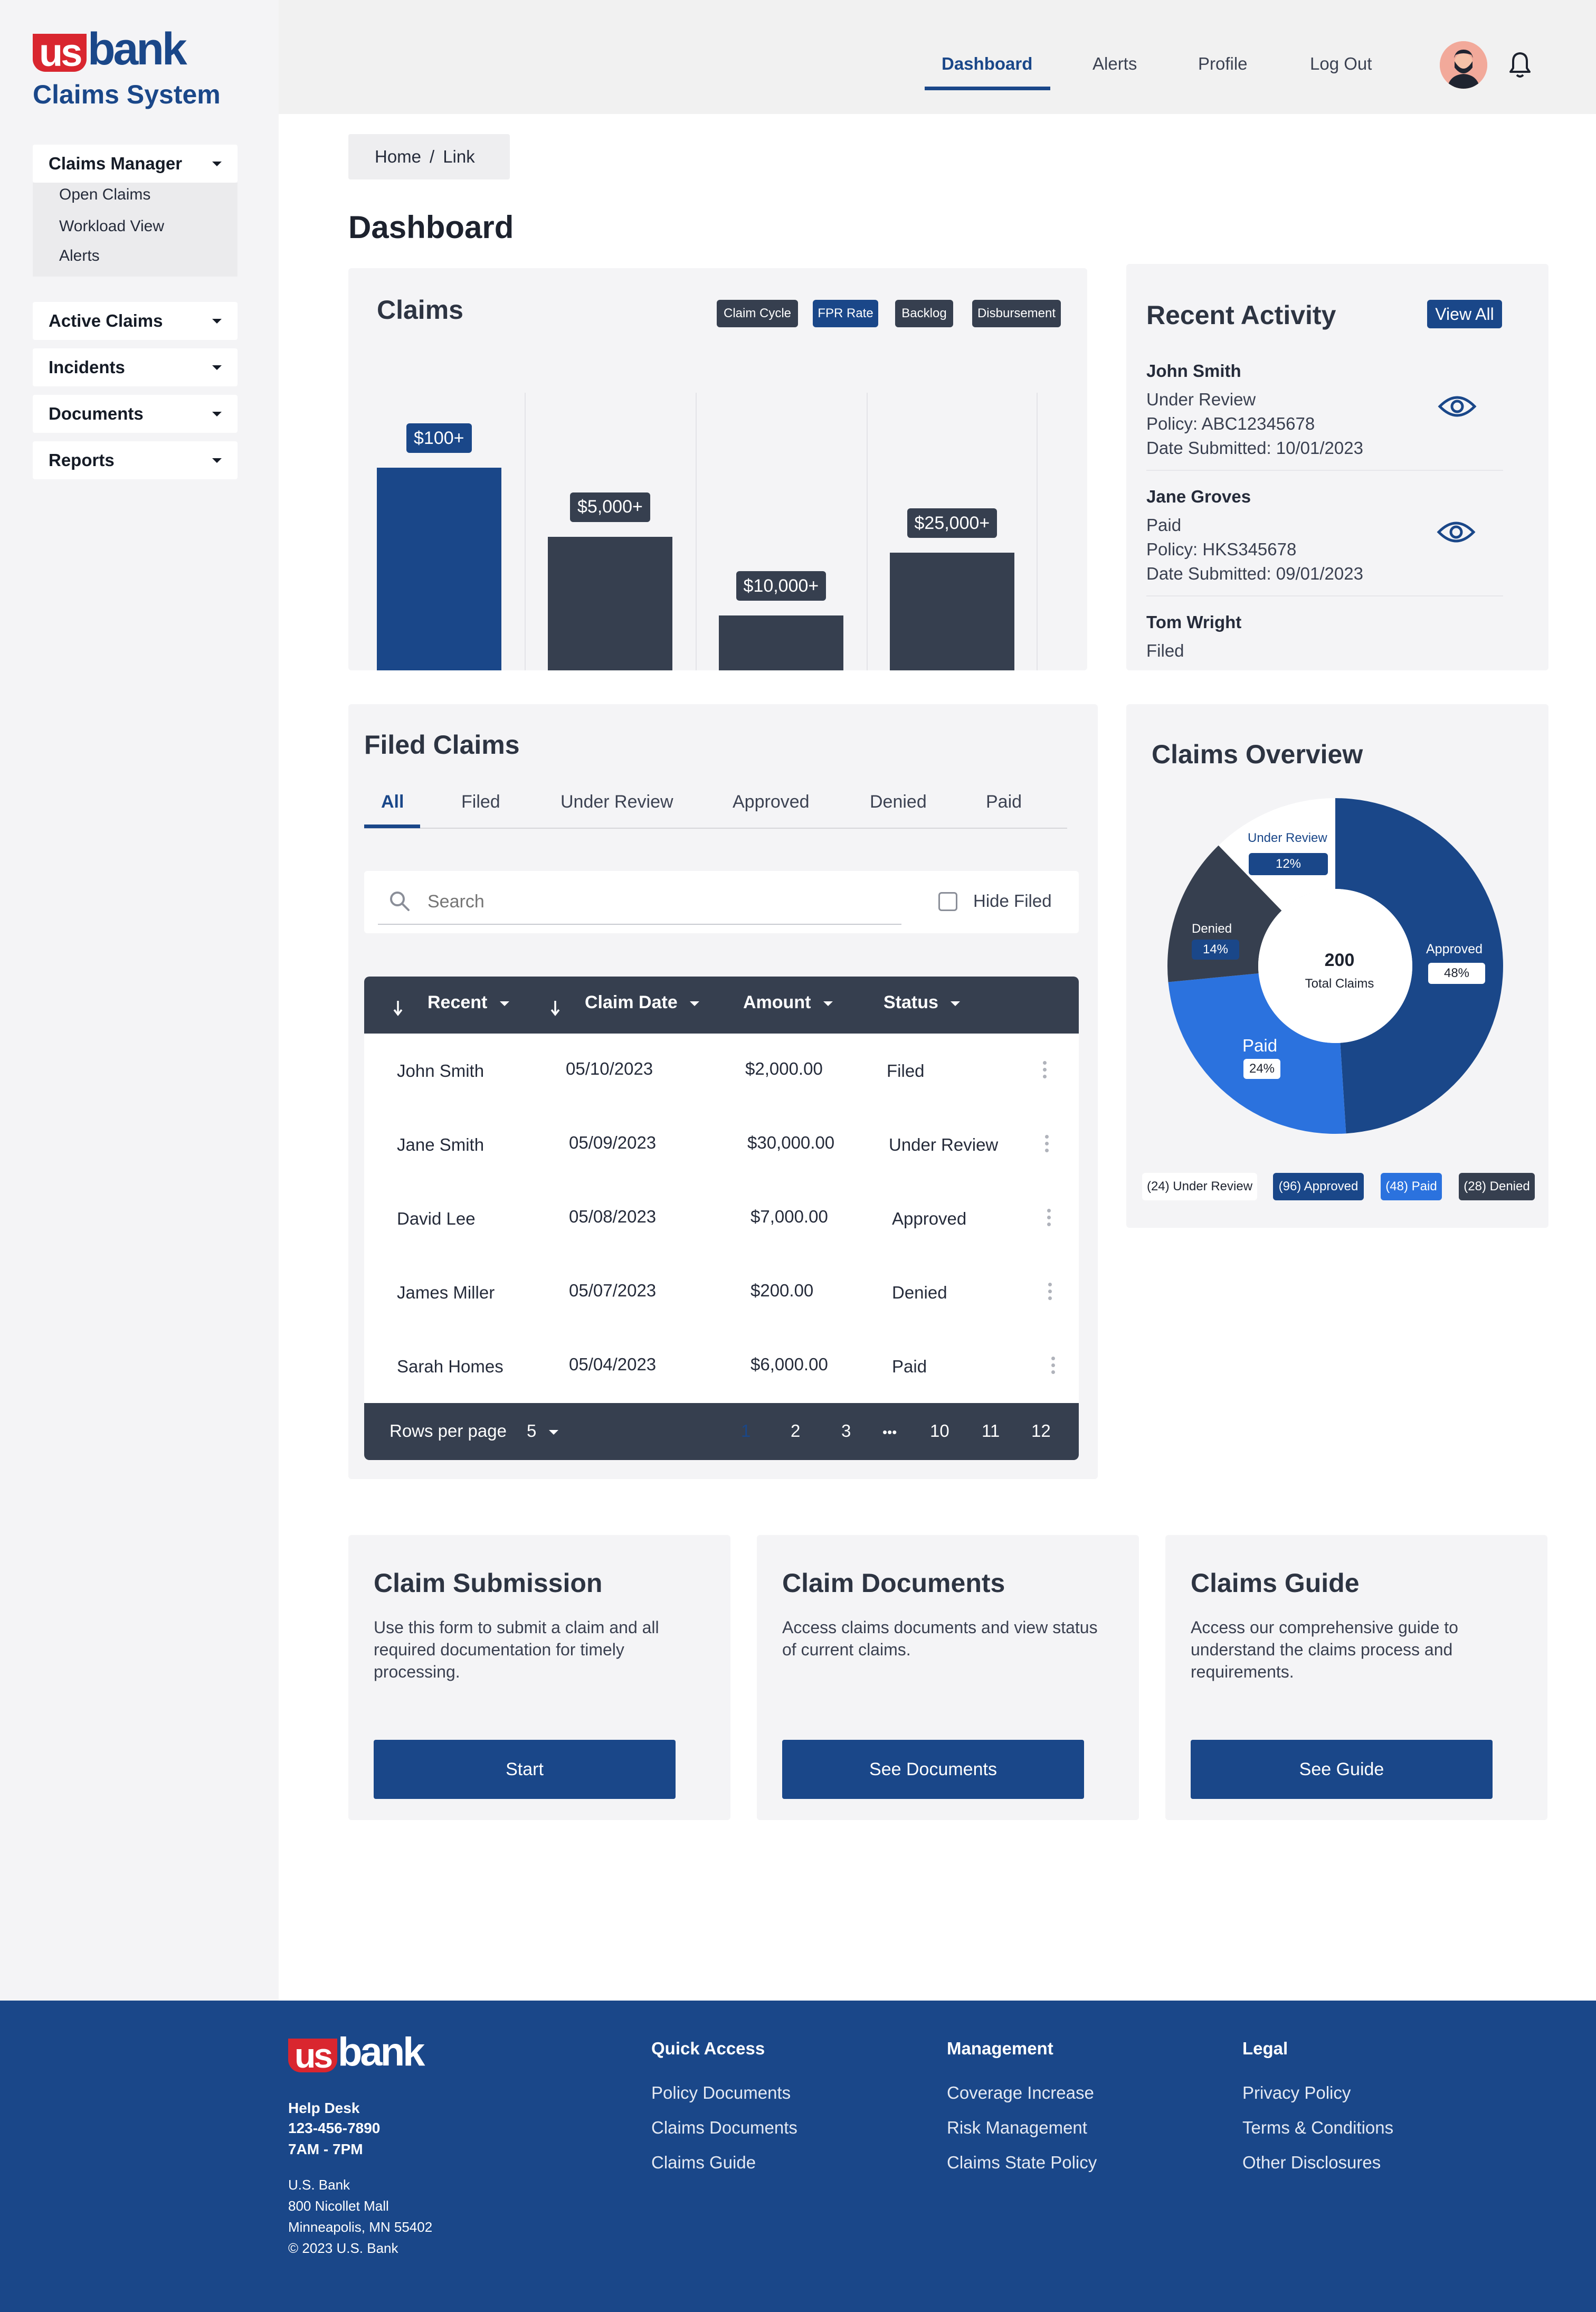 The width and height of the screenshot is (1596, 2312). I want to click on donut-slice-paid, so click(1257, 1053).